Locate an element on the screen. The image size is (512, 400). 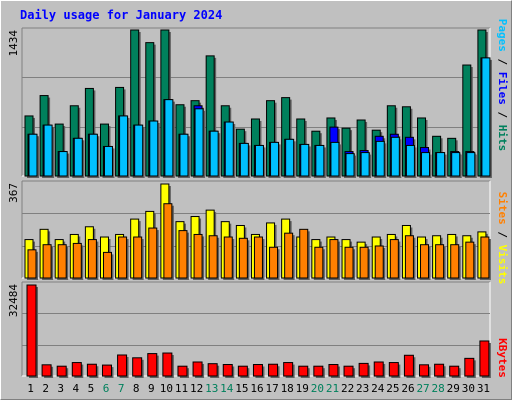
legend-hits-files-pages-sep2: / is located at coordinates (502, 115).